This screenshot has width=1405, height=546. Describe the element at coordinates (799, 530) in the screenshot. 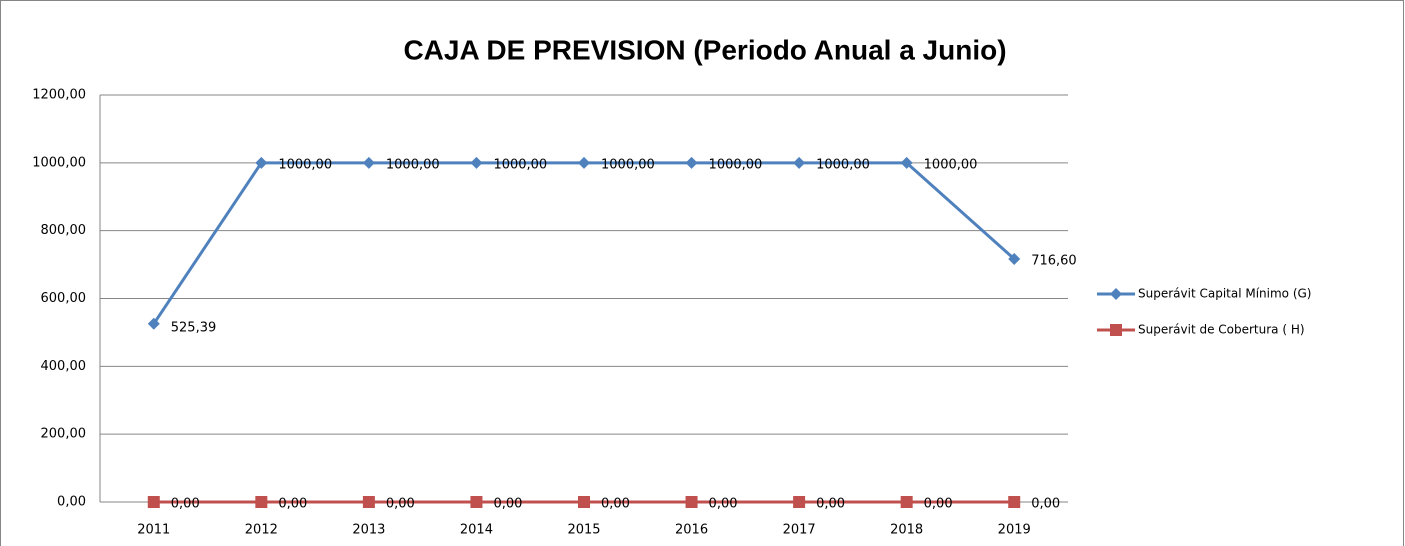

I see `x-tick-label: 2017` at that location.